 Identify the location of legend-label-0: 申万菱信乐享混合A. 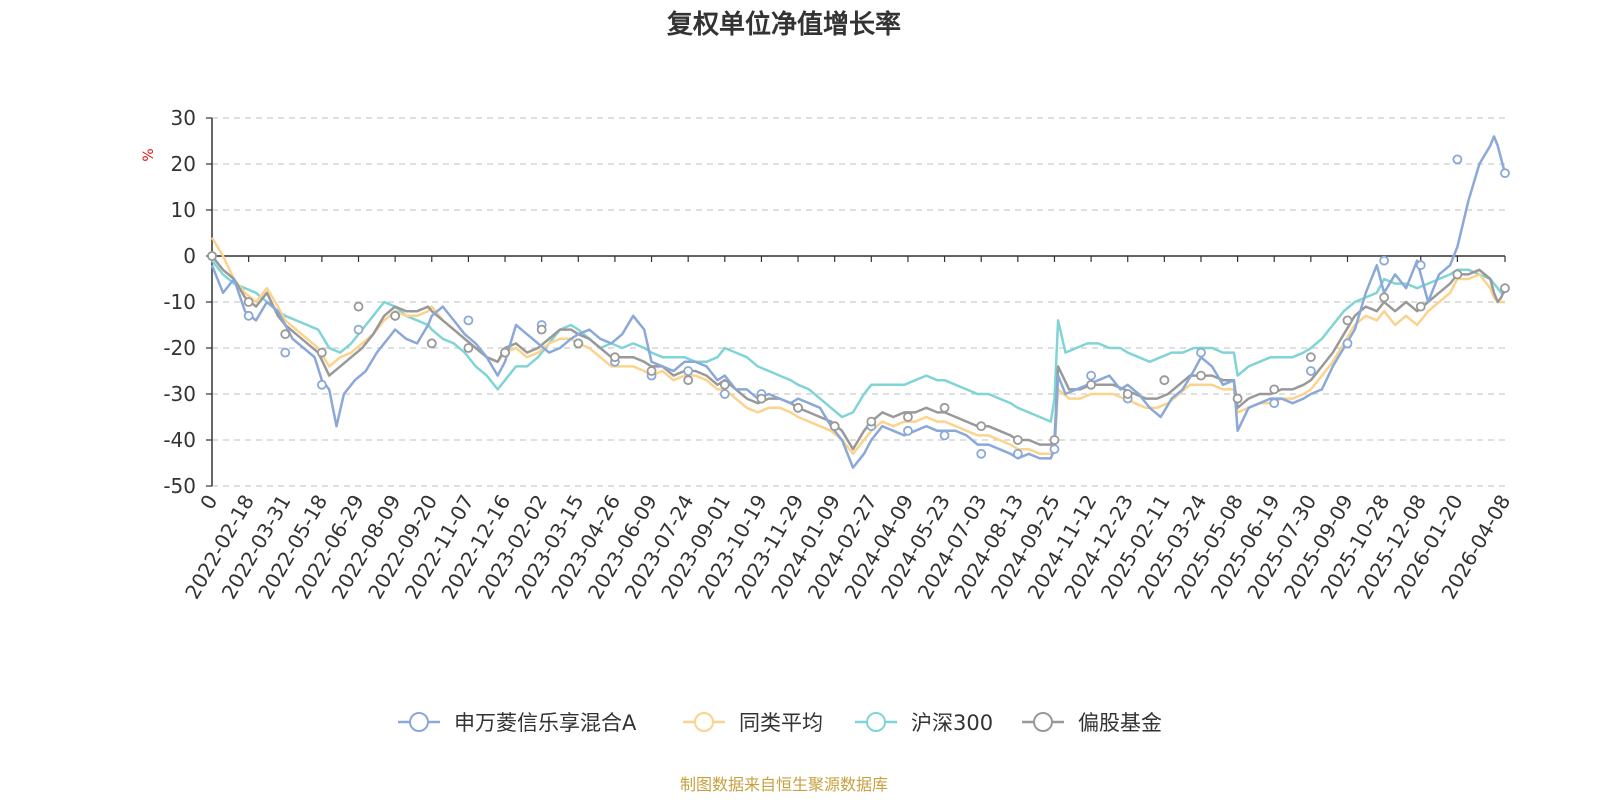
(545, 723).